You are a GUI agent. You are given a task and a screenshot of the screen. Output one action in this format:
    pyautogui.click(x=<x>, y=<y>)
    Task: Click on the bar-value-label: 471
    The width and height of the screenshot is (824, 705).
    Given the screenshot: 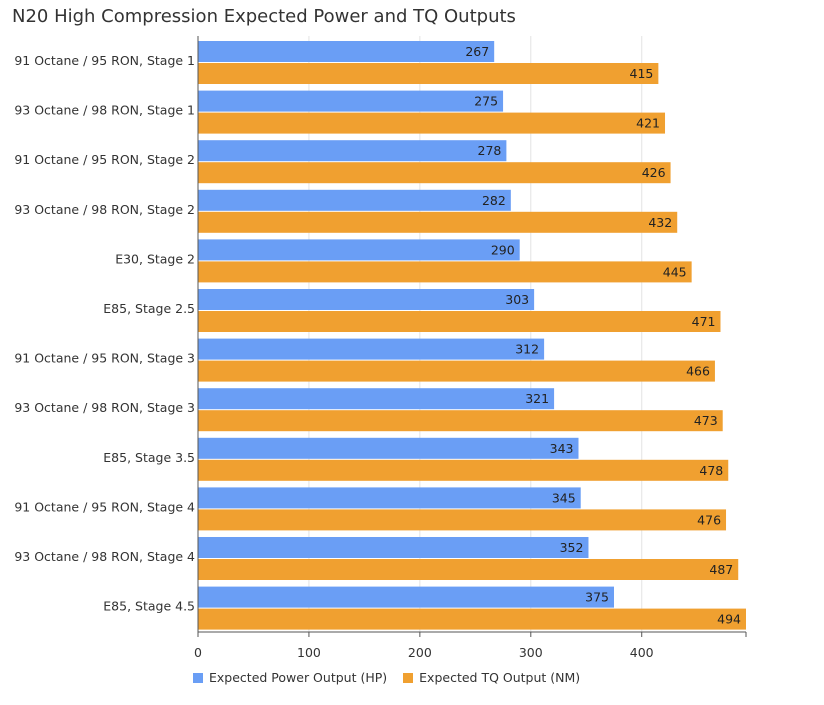 What is the action you would take?
    pyautogui.click(x=704, y=321)
    